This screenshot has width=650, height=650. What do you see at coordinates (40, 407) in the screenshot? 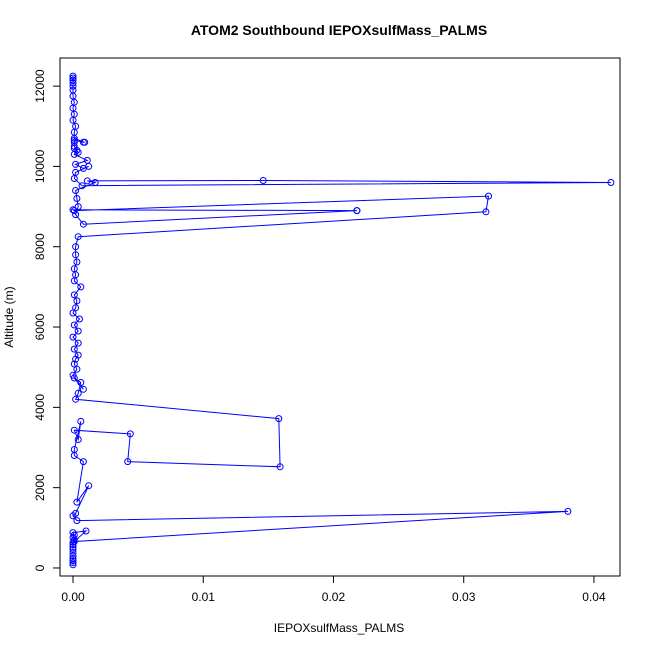
I see `y-tick-label: 4000` at bounding box center [40, 407].